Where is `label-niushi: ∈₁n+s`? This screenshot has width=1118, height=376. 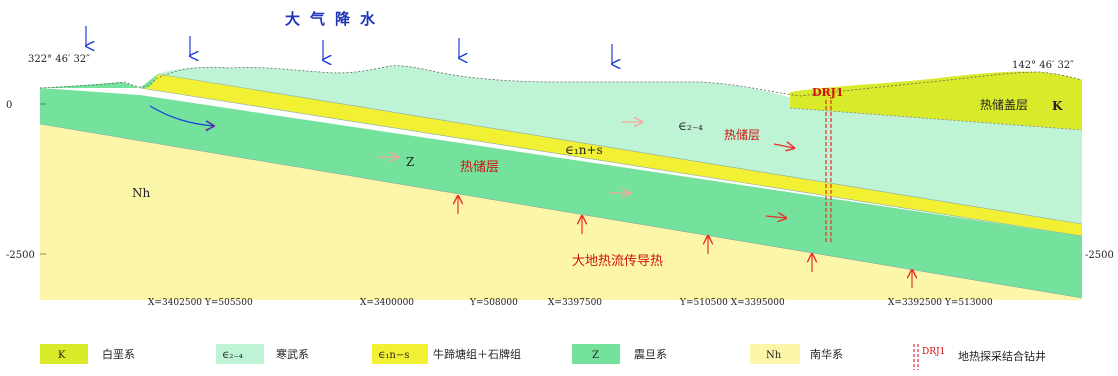
label-niushi: ∈₁n+s is located at coordinates (584, 150).